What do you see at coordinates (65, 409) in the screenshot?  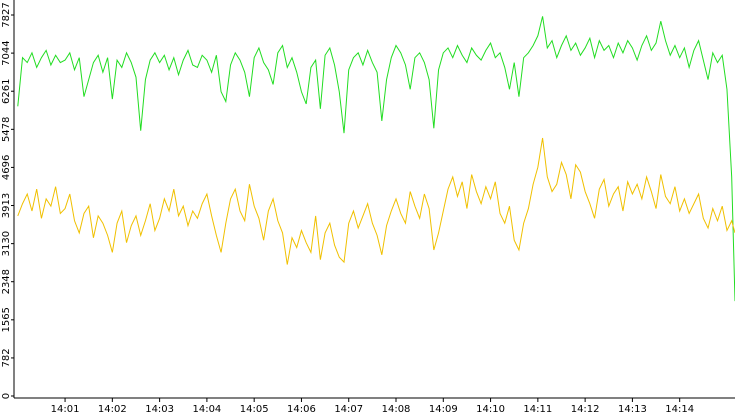 I see `x-tick-label: 14:01` at bounding box center [65, 409].